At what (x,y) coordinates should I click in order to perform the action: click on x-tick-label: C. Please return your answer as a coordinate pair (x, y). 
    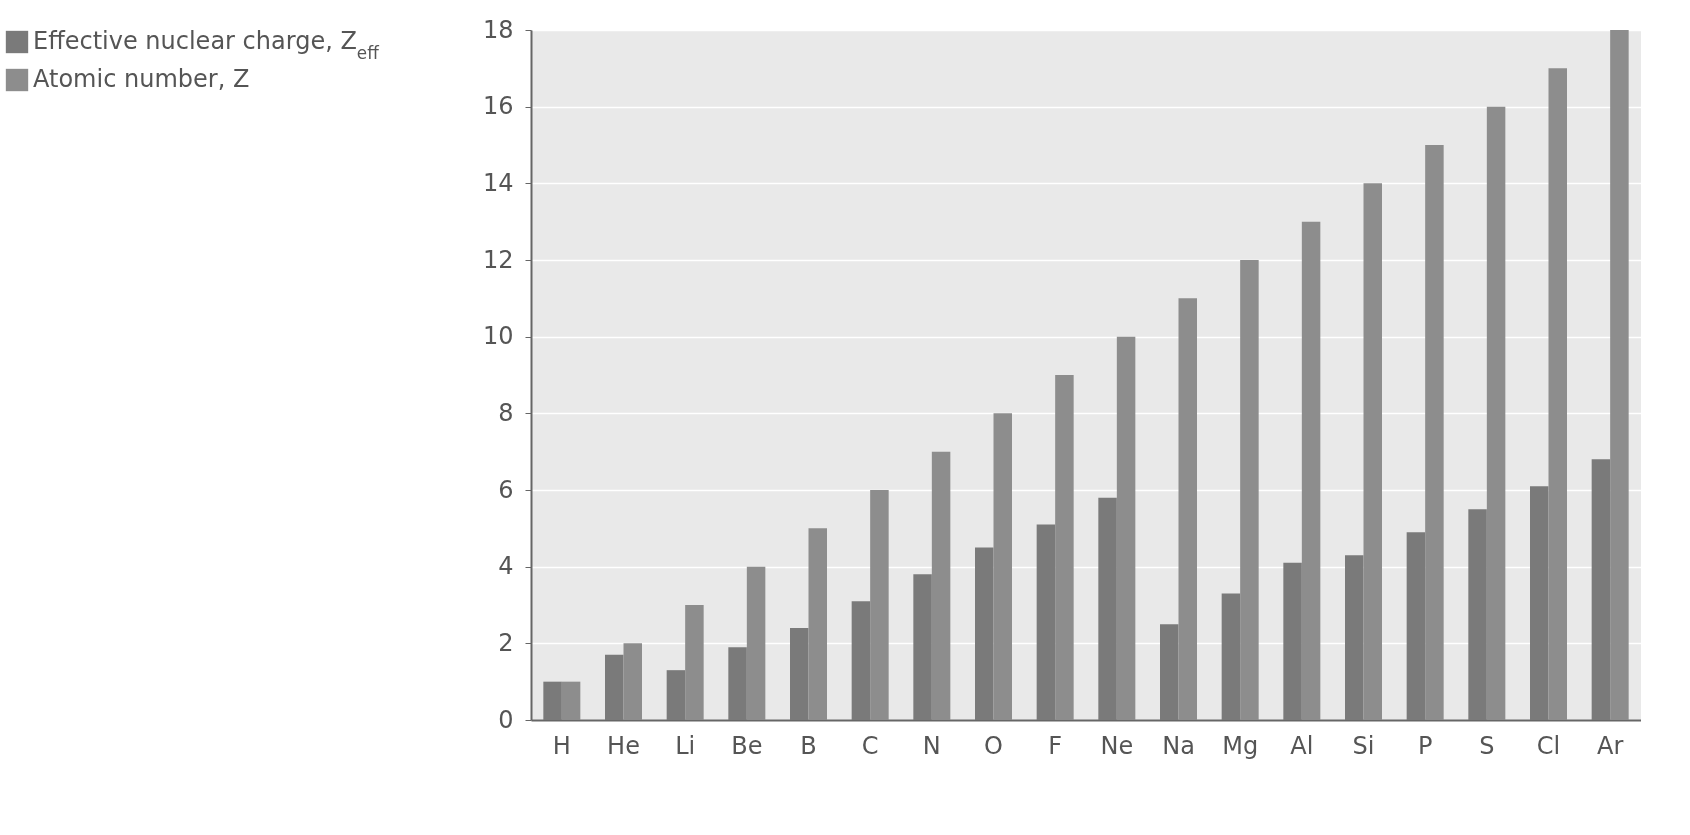
    Looking at the image, I should click on (870, 745).